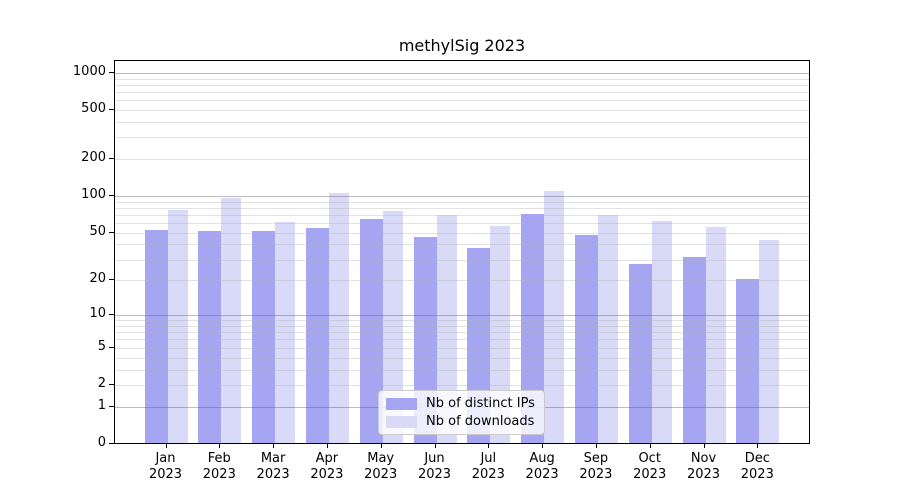  I want to click on bar-downloads-aug, so click(554, 317).